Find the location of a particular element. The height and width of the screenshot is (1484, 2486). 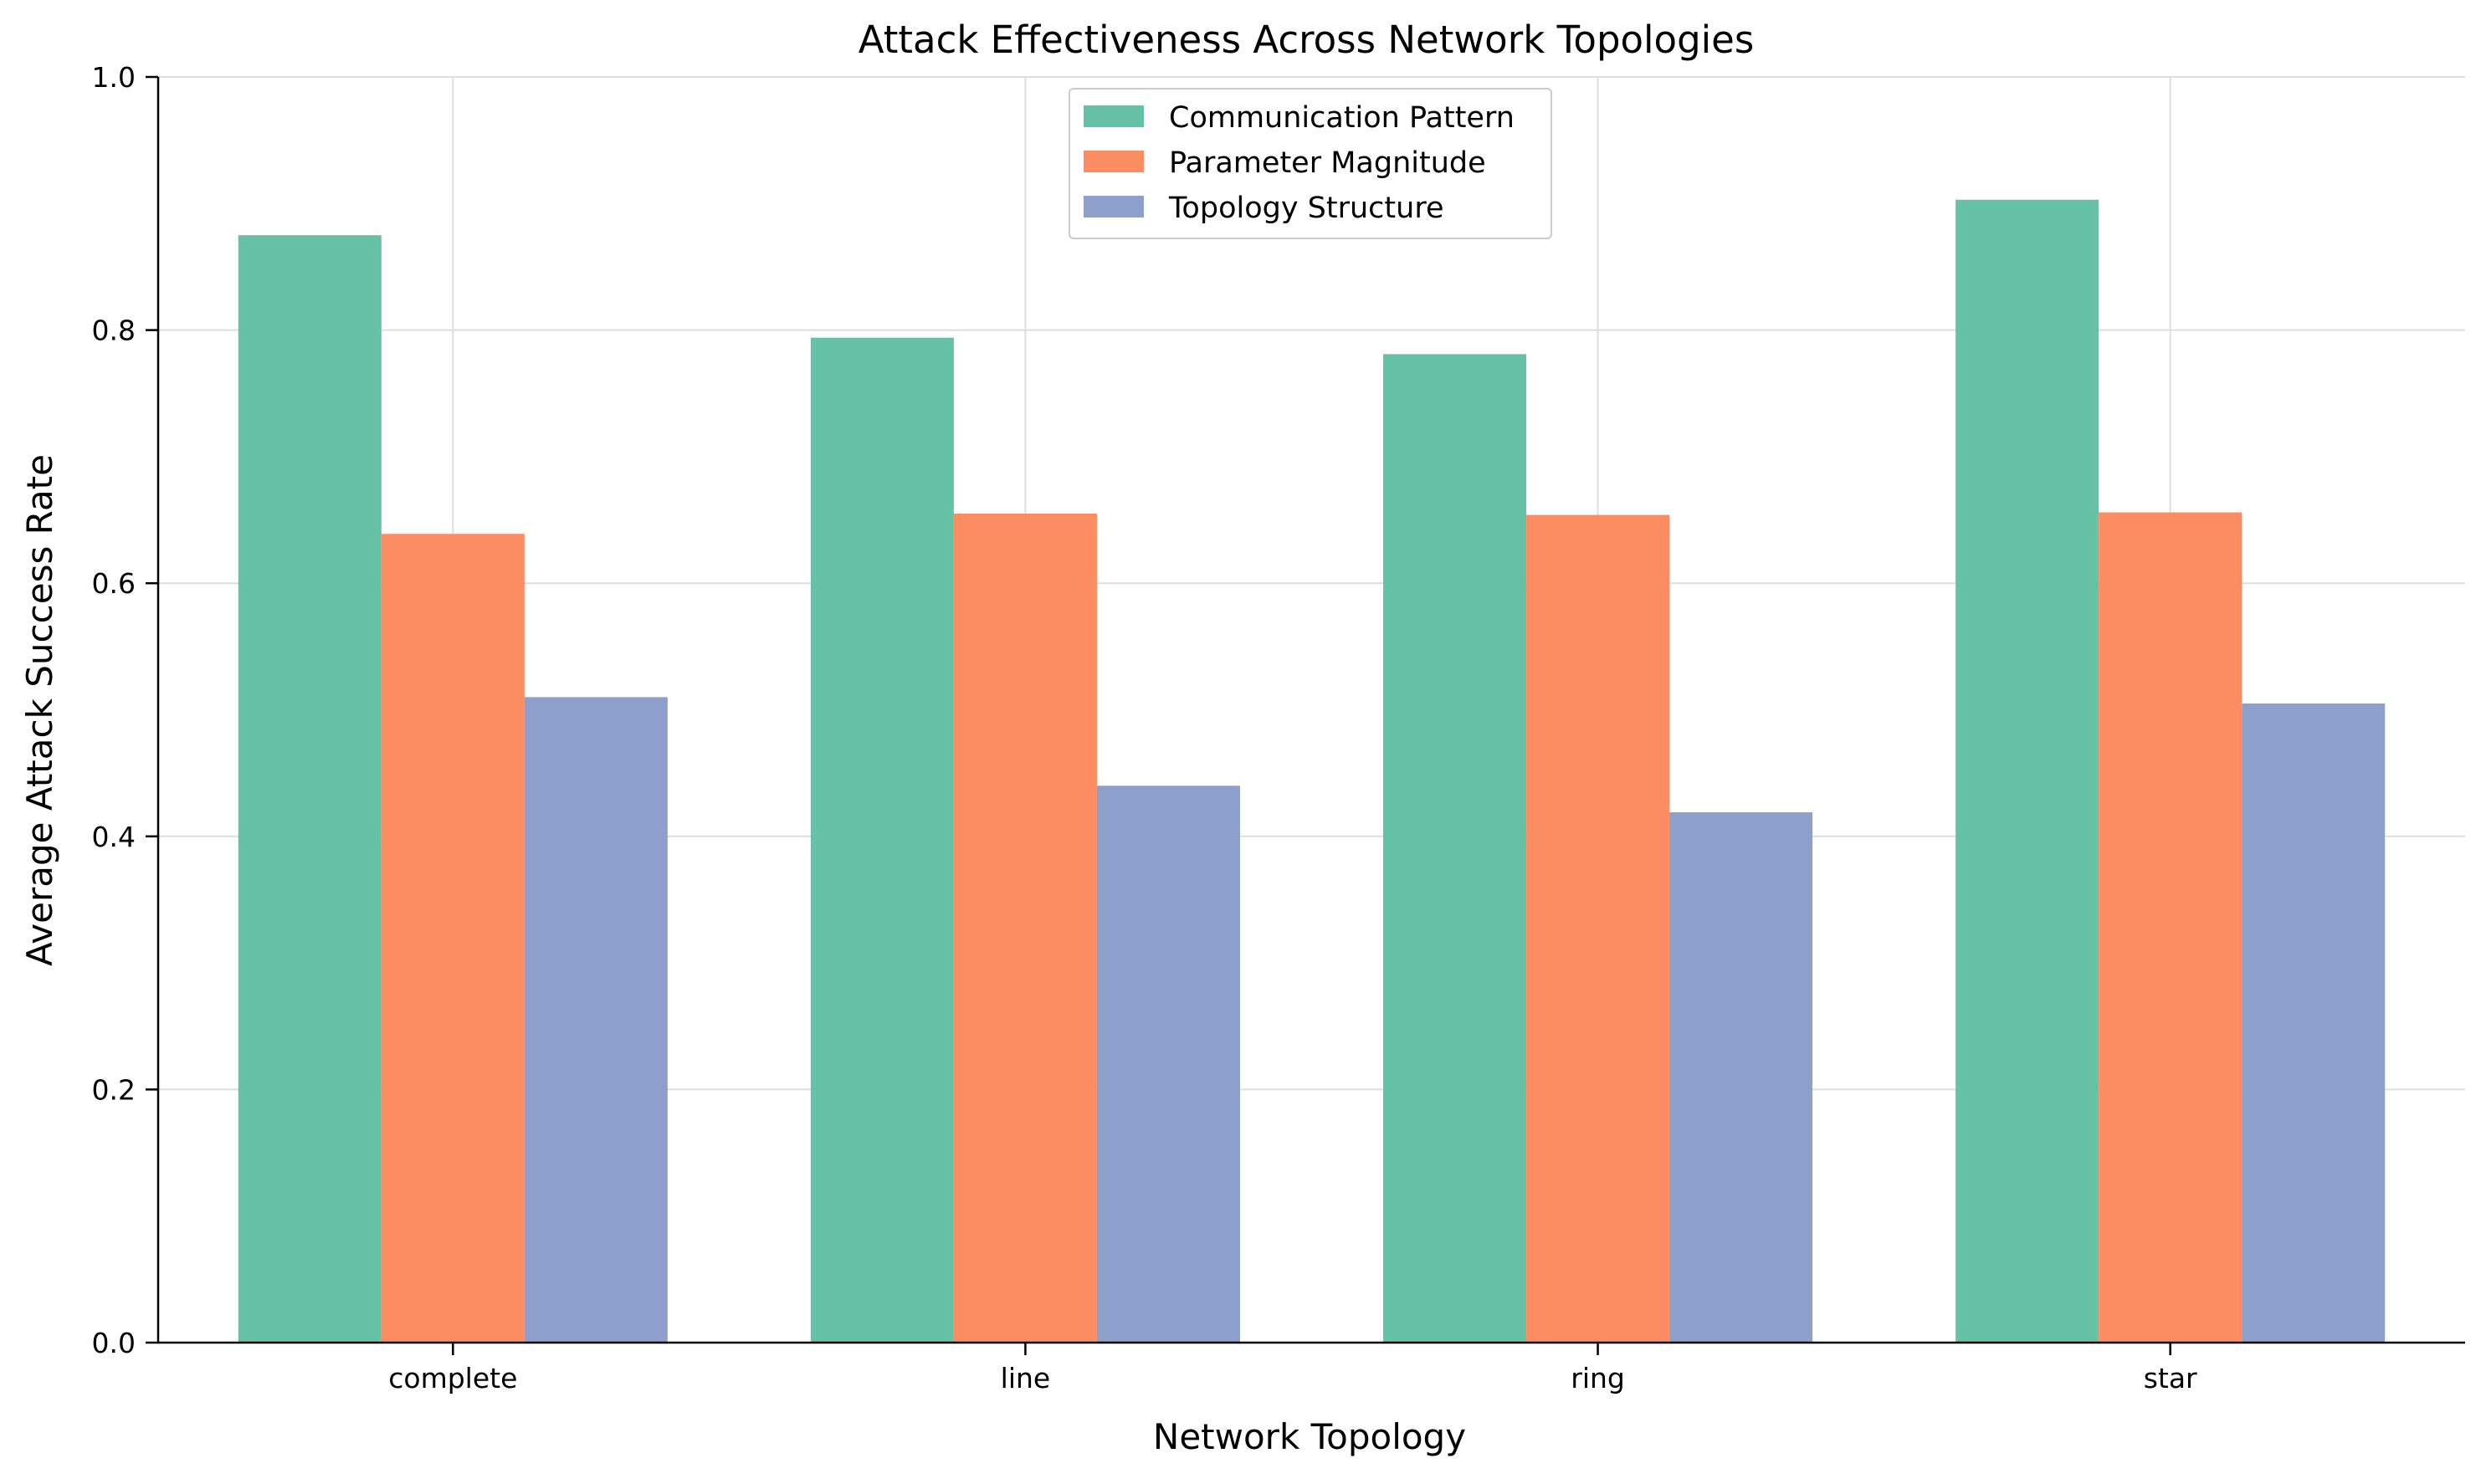

legend-entry: Communication Pattern is located at coordinates (1342, 118).